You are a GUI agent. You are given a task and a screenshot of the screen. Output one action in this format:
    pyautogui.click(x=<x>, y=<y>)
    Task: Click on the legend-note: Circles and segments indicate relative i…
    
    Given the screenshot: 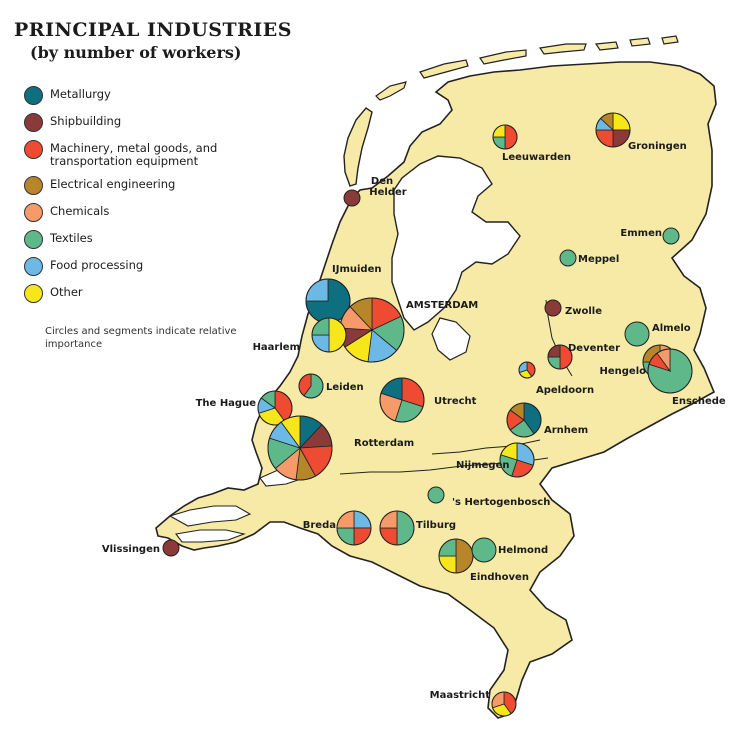 What is the action you would take?
    pyautogui.click(x=141, y=338)
    